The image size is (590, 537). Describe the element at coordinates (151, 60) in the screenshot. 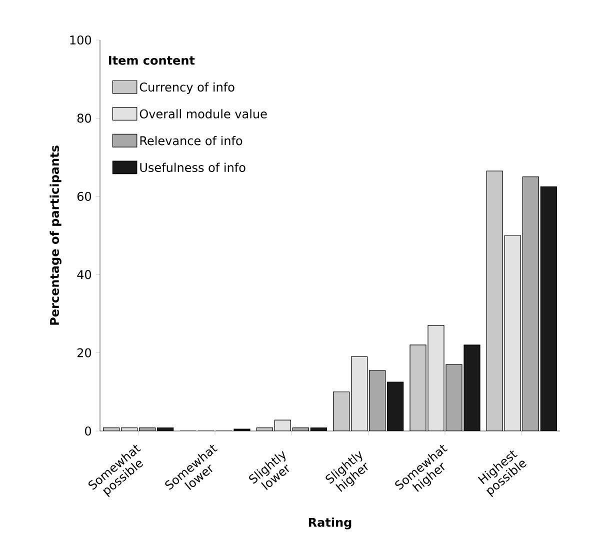

I see `legend-title: Item content` at that location.